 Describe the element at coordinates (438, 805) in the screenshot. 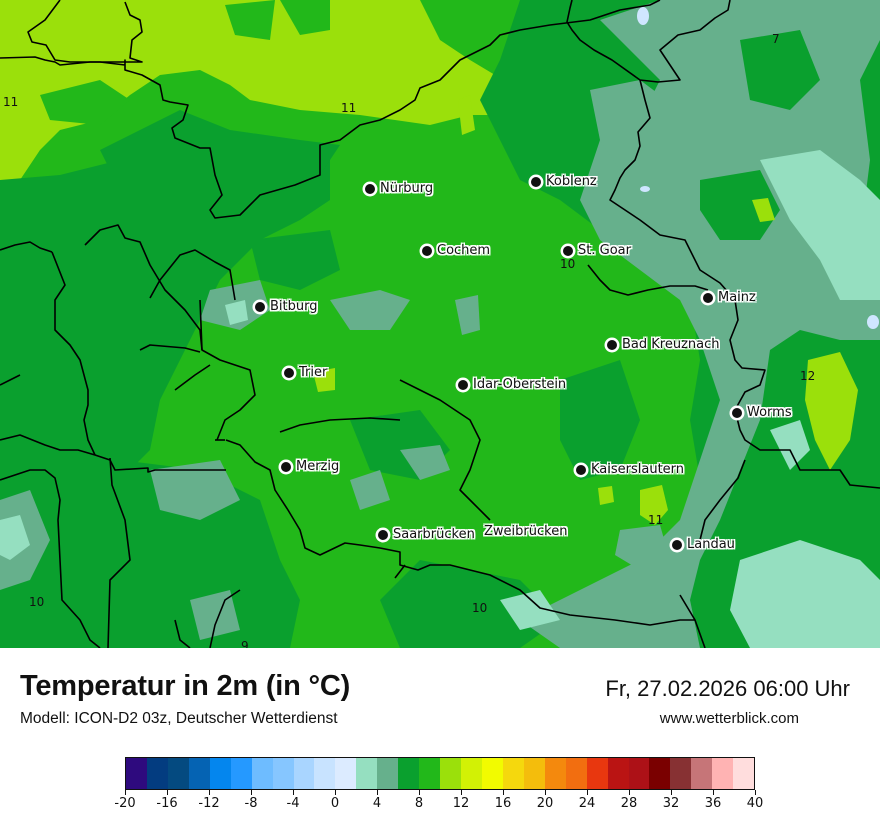

I see `legend-ticks: -20 -16 -12 -8 -4 0 4 8 12 16 20 24 28 32 36 40` at that location.